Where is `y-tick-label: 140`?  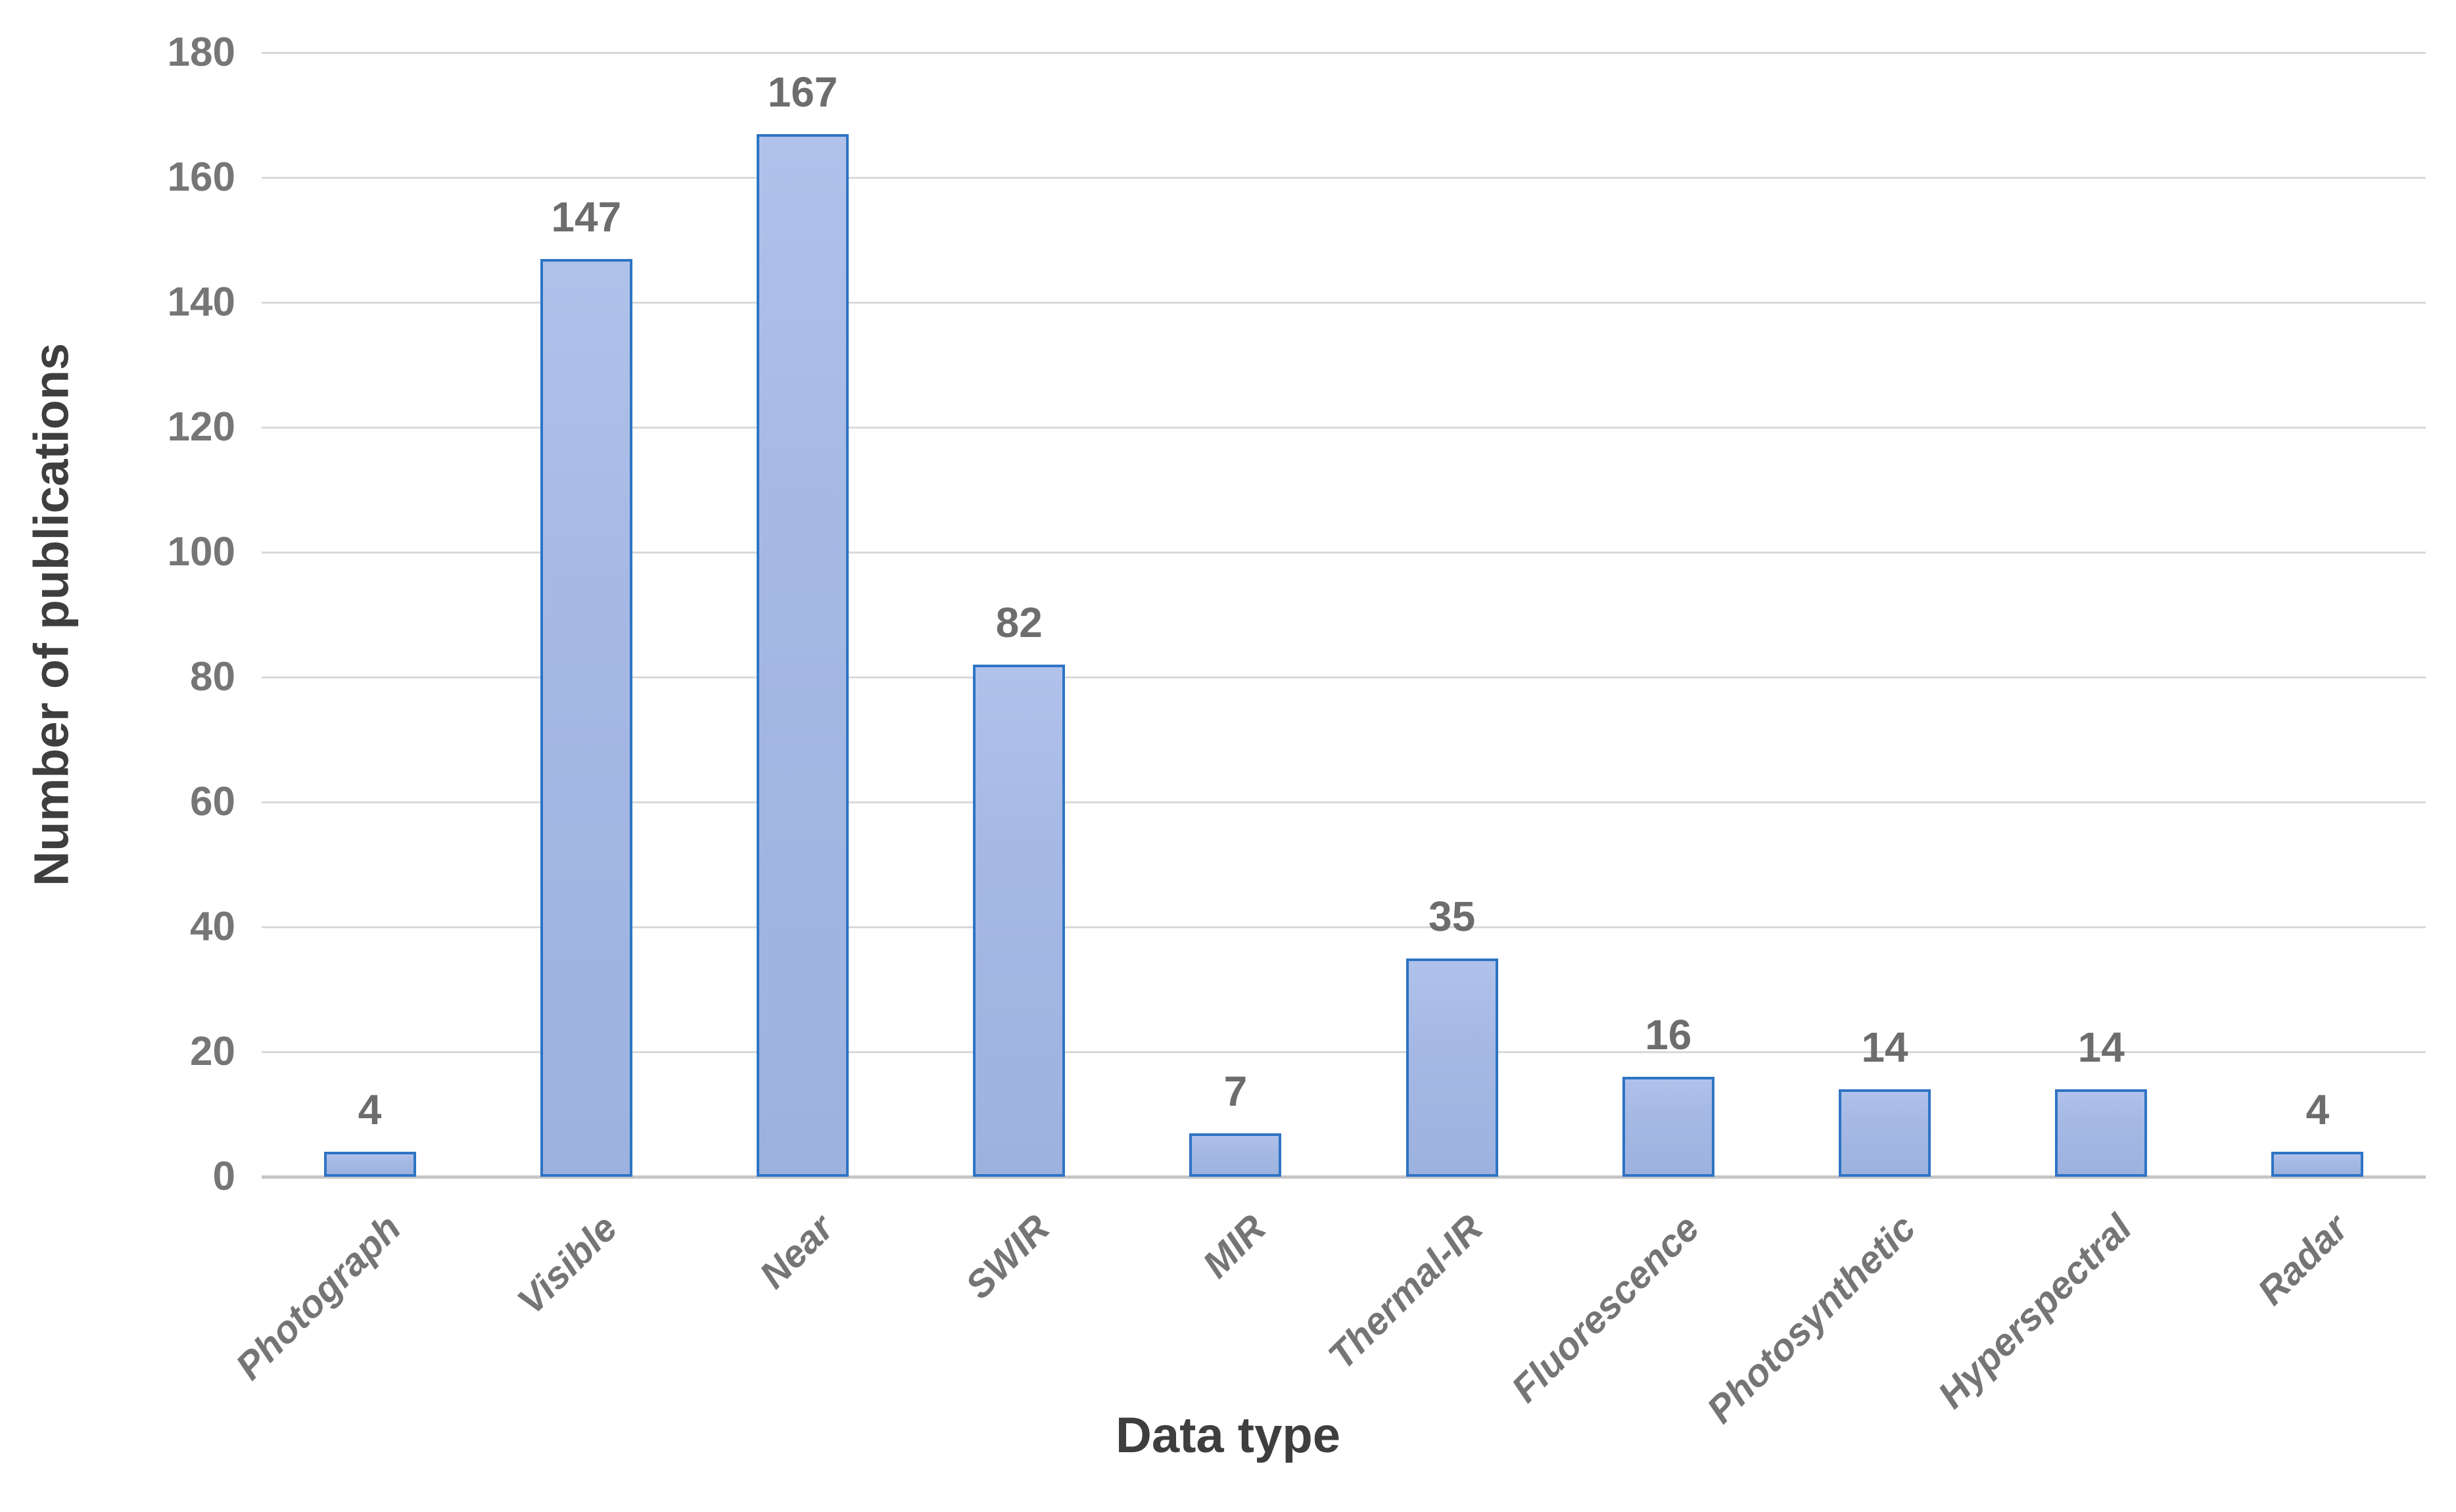
y-tick-label: 140 is located at coordinates (201, 302).